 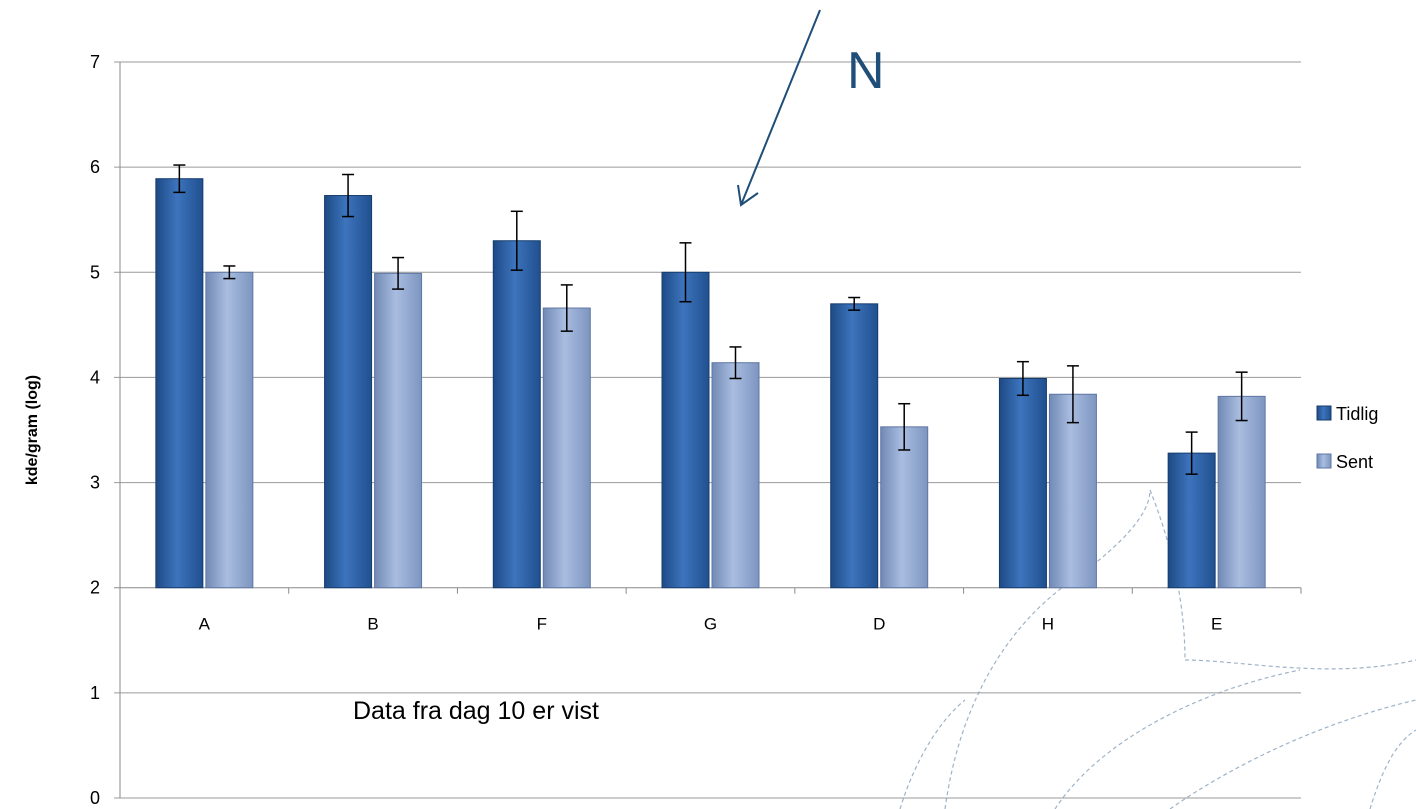 I want to click on y-tick-label: 0, so click(x=95, y=798).